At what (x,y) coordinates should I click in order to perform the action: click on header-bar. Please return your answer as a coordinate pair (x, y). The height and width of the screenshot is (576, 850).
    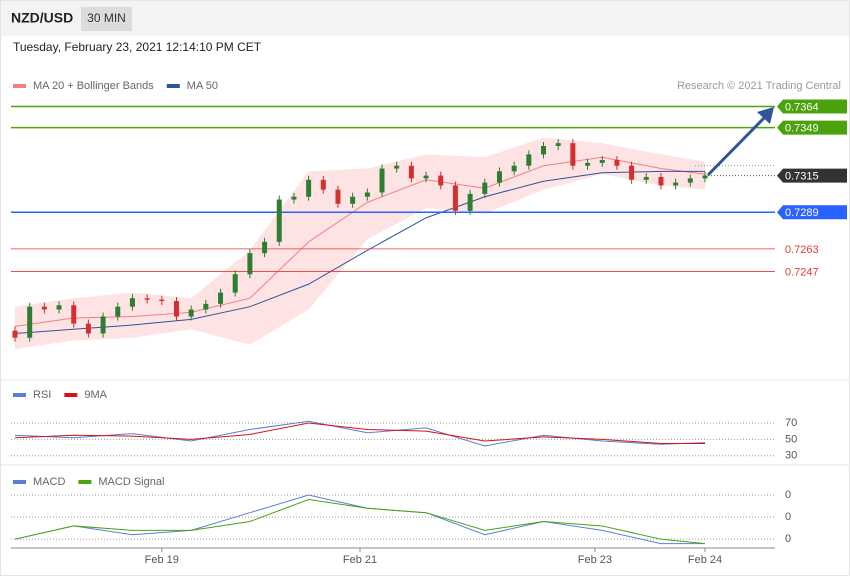
    Looking at the image, I should click on (425, 18).